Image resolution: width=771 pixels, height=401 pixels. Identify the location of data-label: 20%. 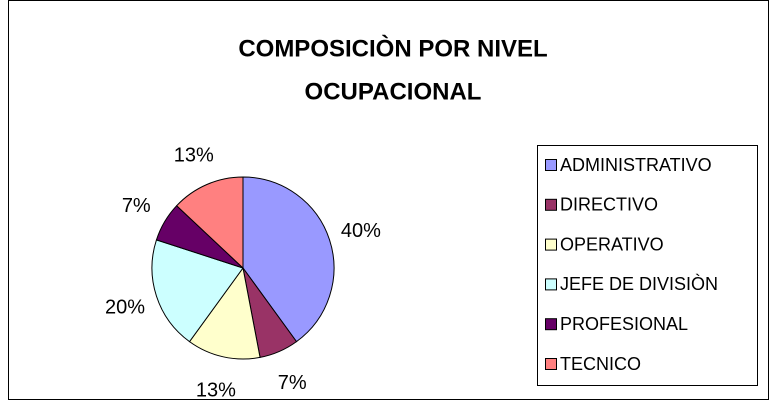
(125, 308).